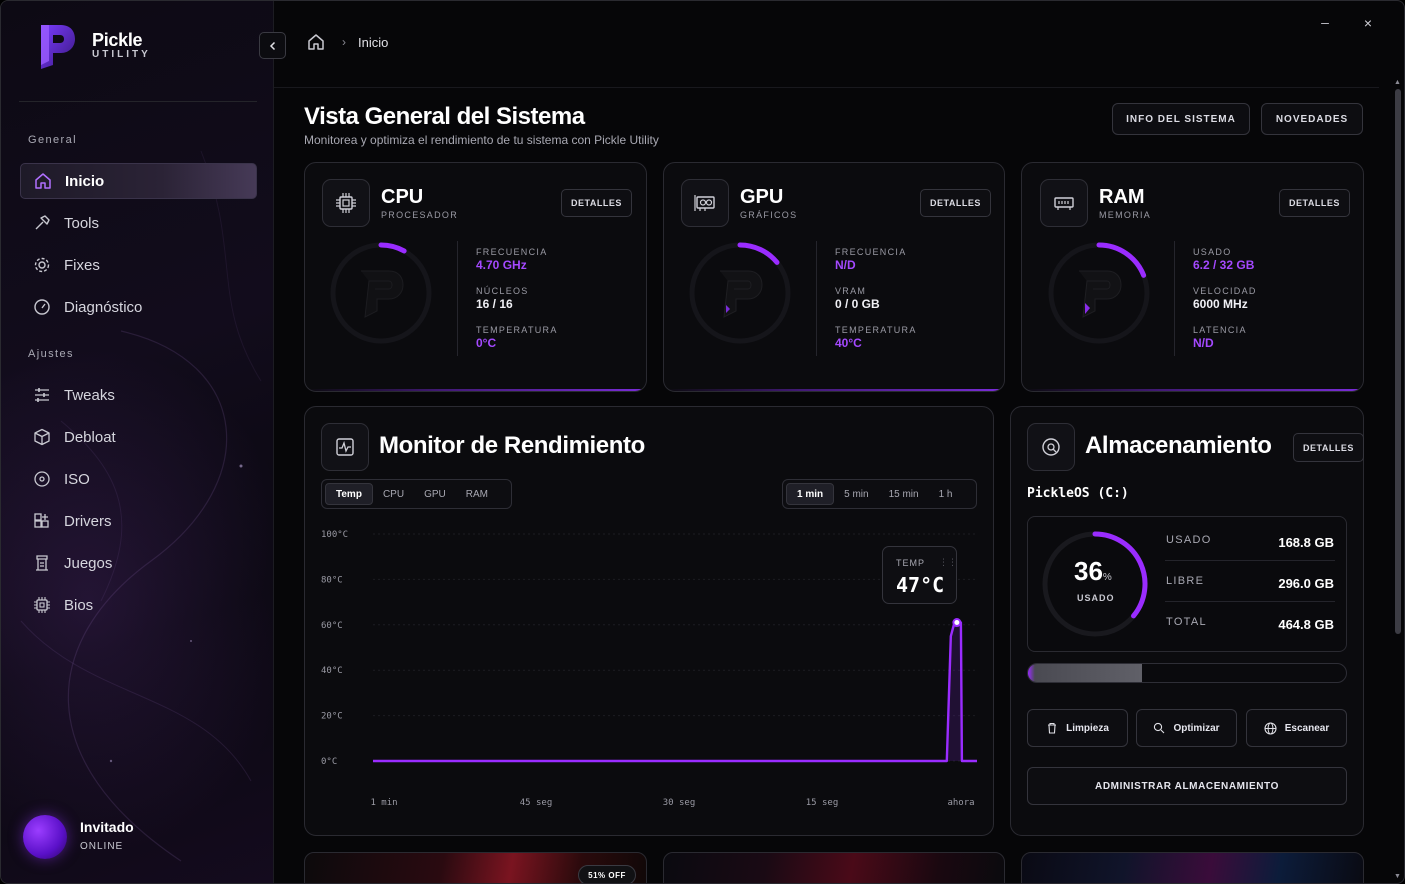 This screenshot has height=884, width=1405. Describe the element at coordinates (960, 803) in the screenshot. I see `x-tick-label: ahora` at that location.